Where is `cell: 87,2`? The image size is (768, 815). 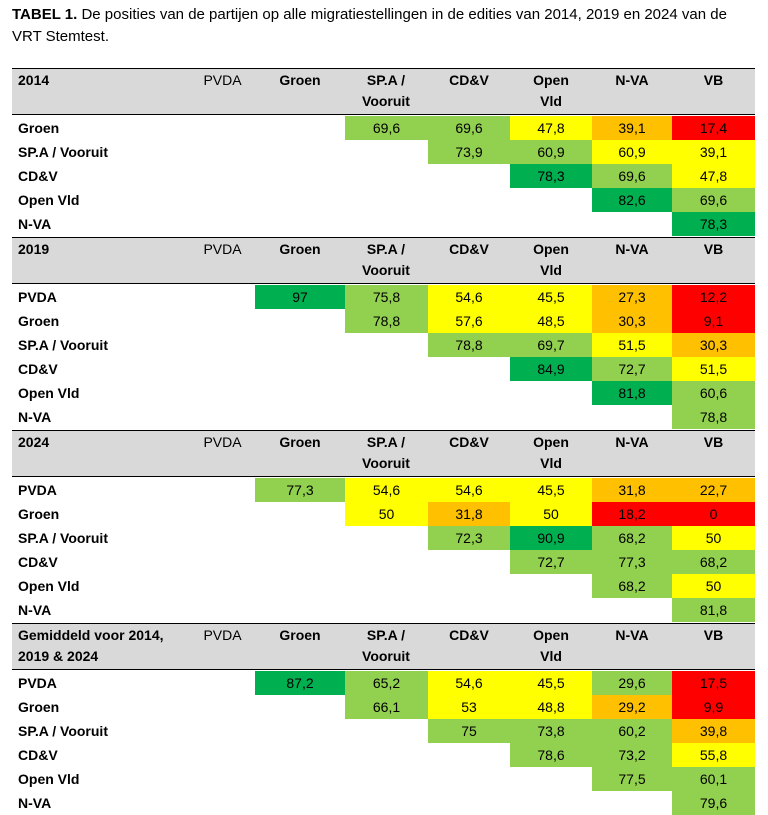 cell: 87,2 is located at coordinates (300, 683).